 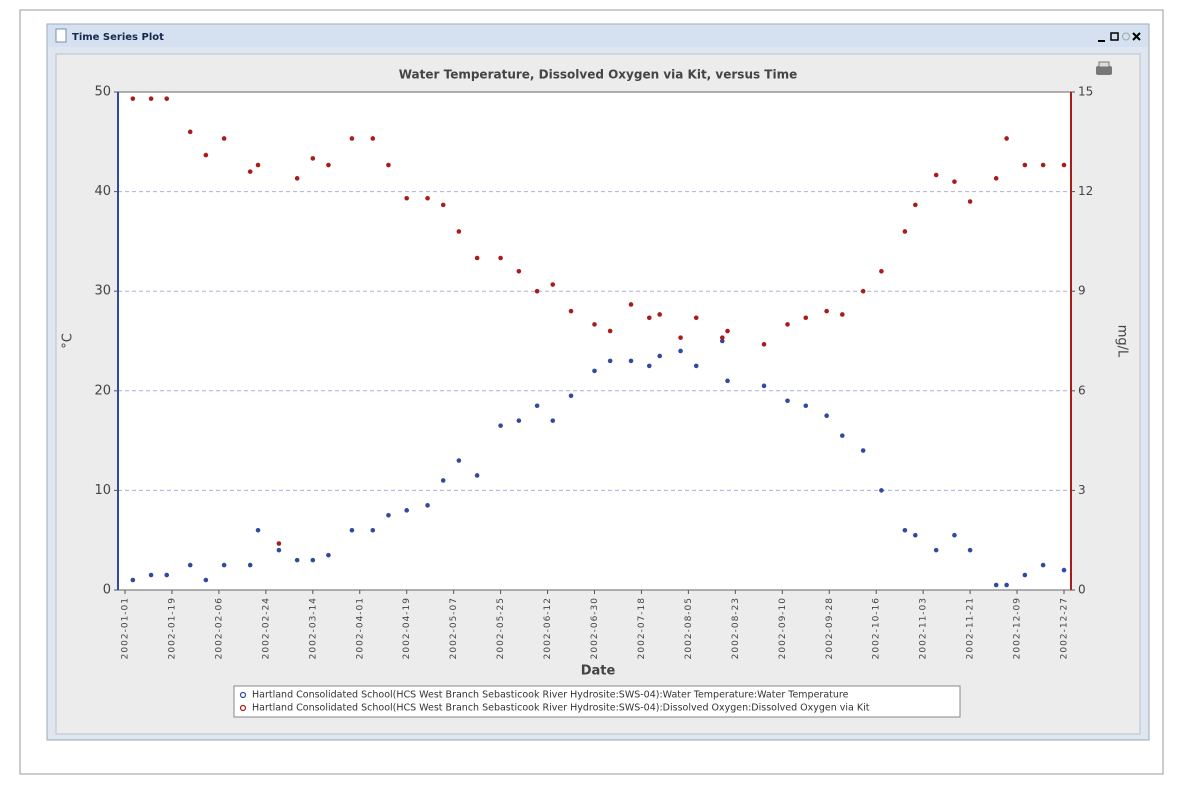 I want to click on x-tick-label: 2002-11-03, so click(x=924, y=628).